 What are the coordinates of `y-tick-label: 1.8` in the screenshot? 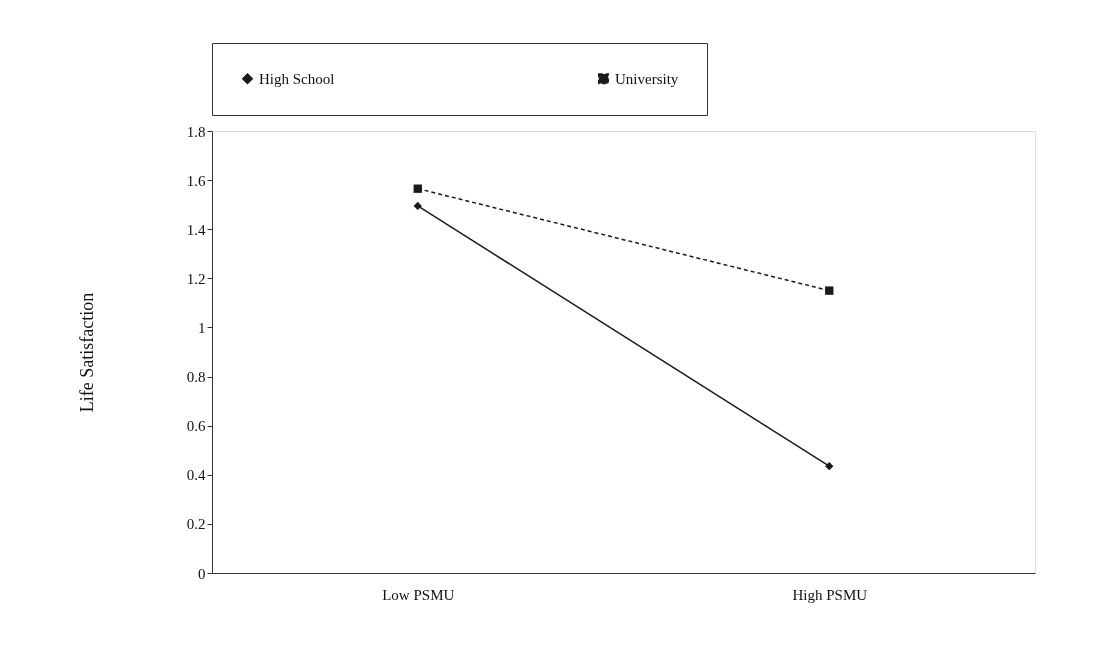 It's located at (196, 131).